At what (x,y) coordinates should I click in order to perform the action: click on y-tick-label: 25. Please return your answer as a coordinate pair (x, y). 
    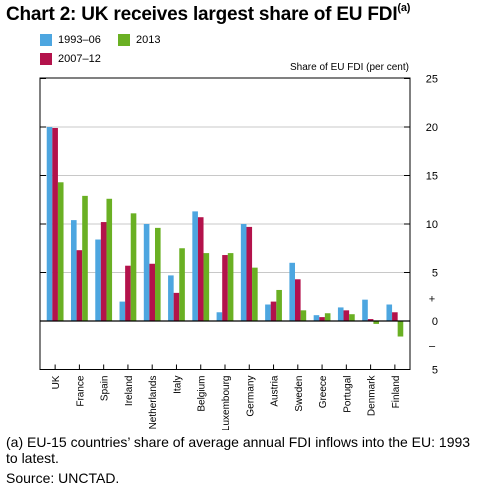
    Looking at the image, I should click on (432, 80).